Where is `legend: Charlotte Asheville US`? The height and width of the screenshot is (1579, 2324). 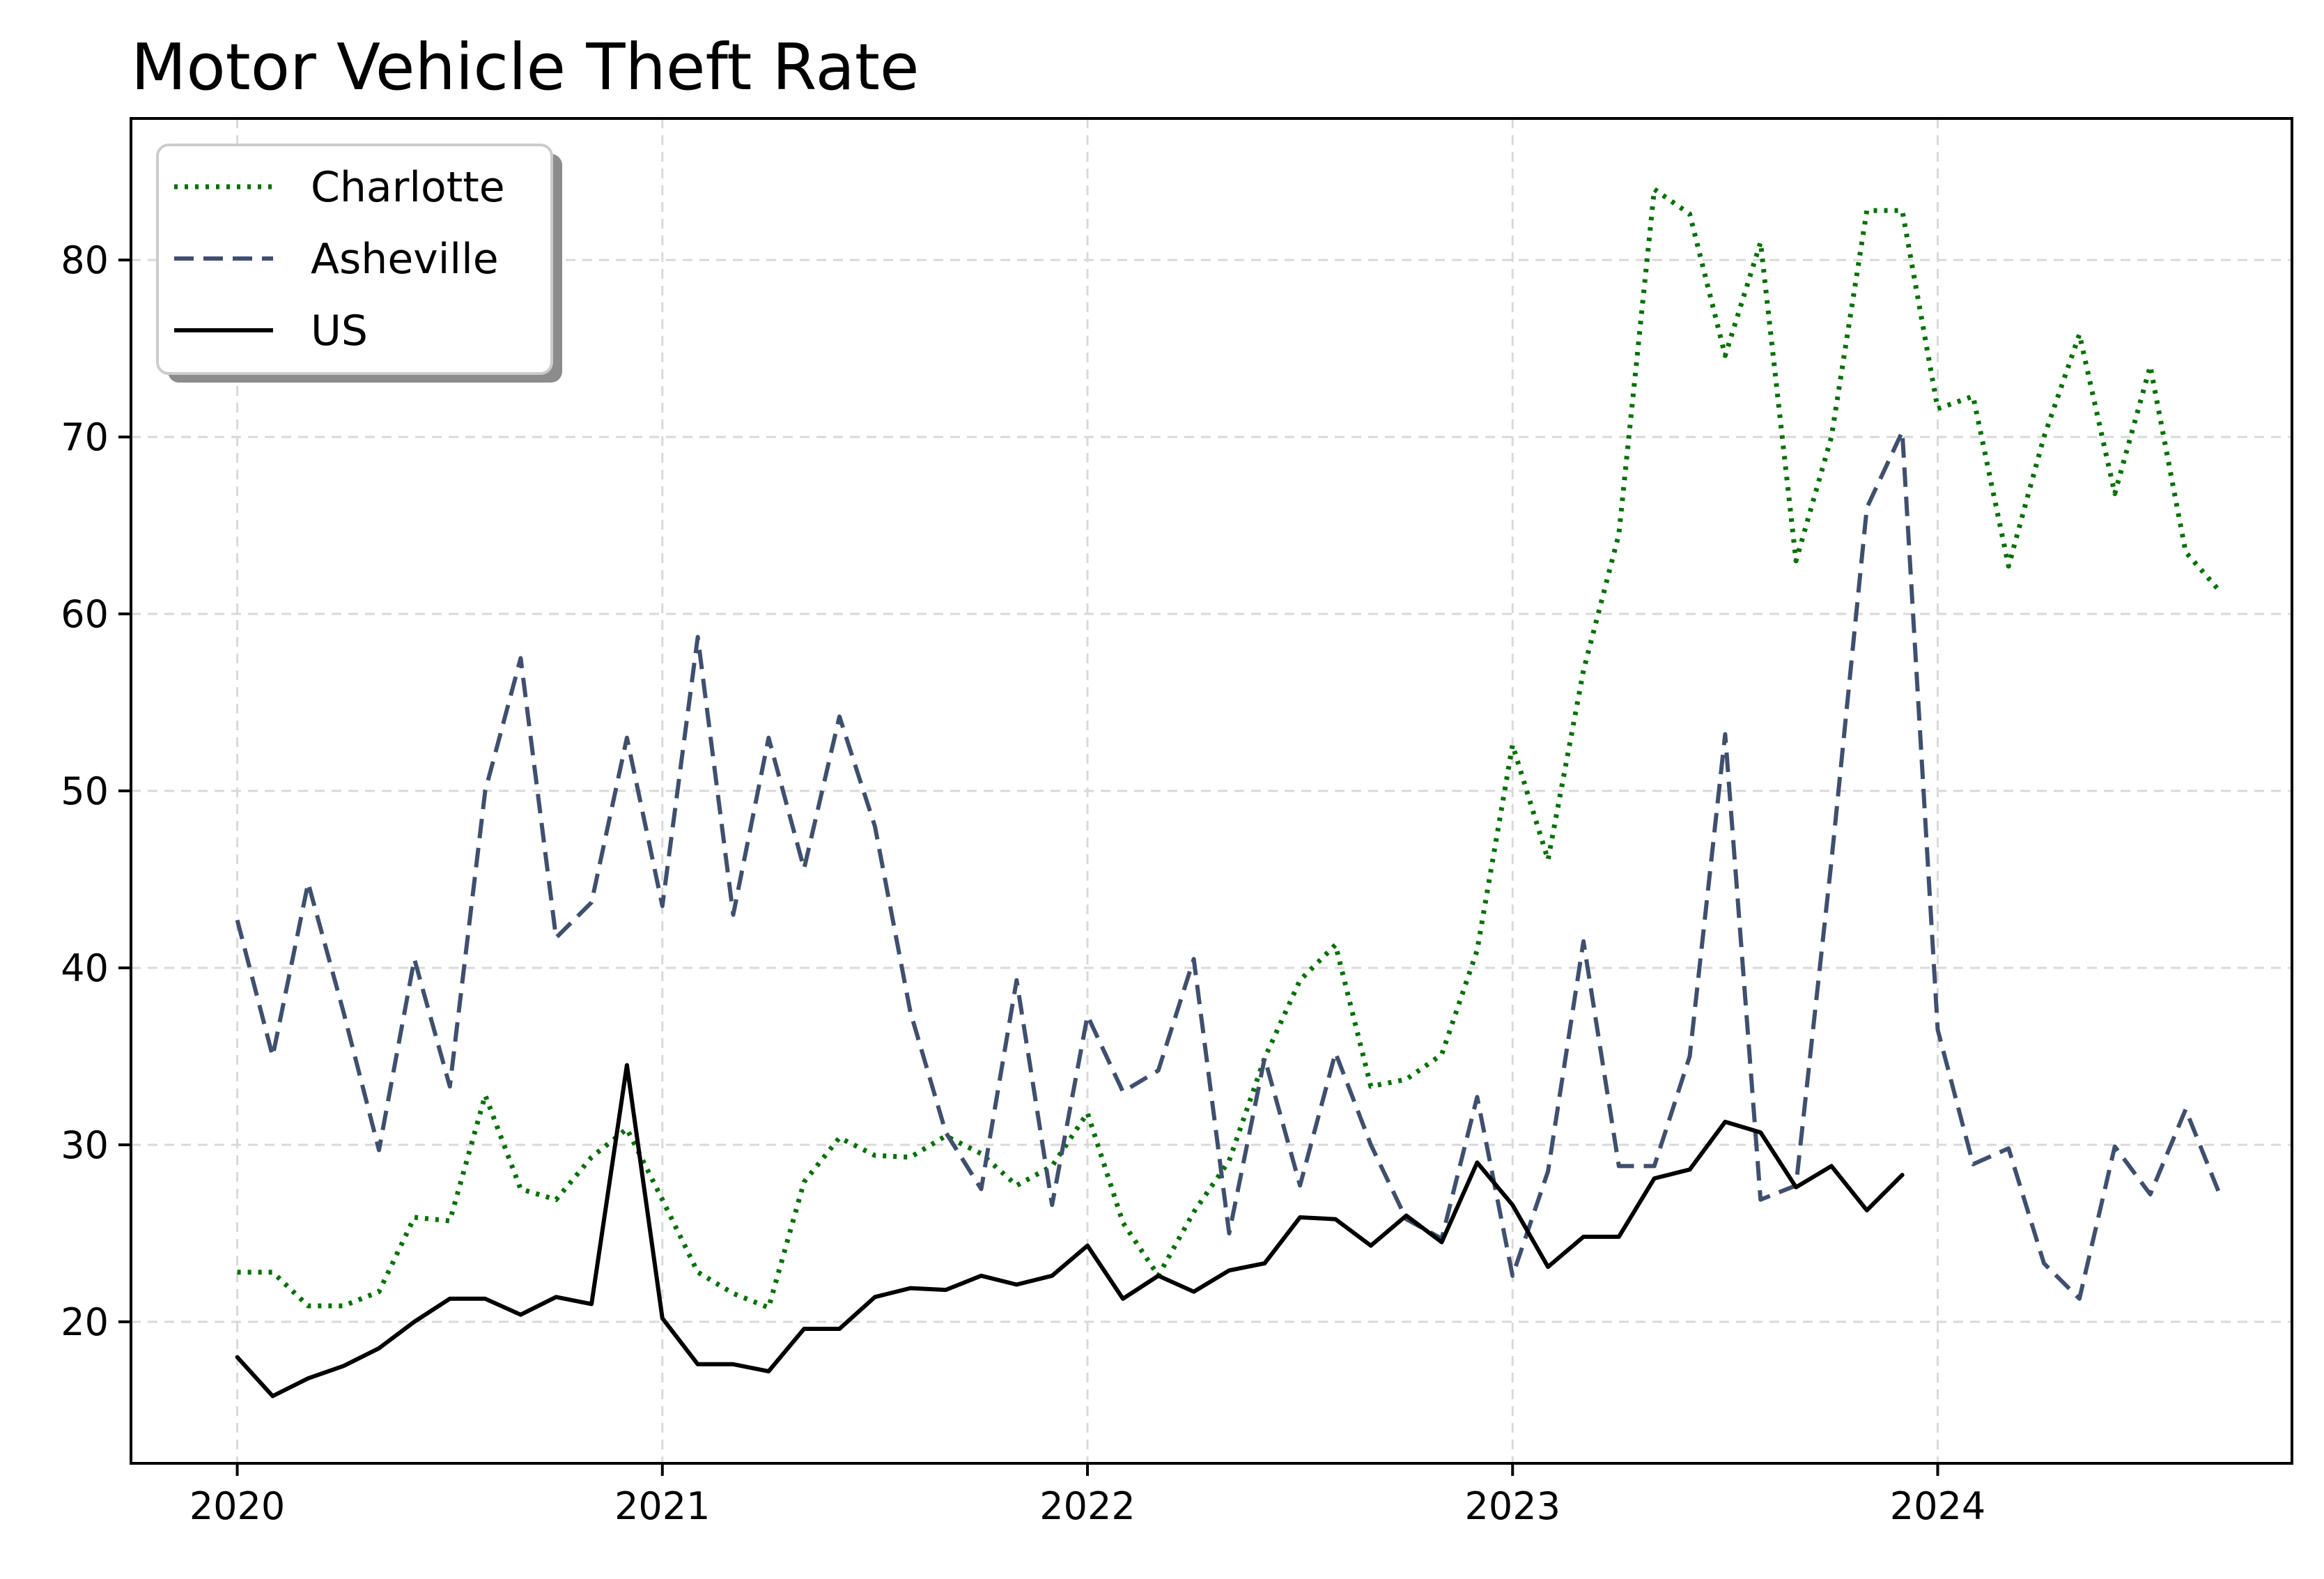 legend: Charlotte Asheville US is located at coordinates (359, 263).